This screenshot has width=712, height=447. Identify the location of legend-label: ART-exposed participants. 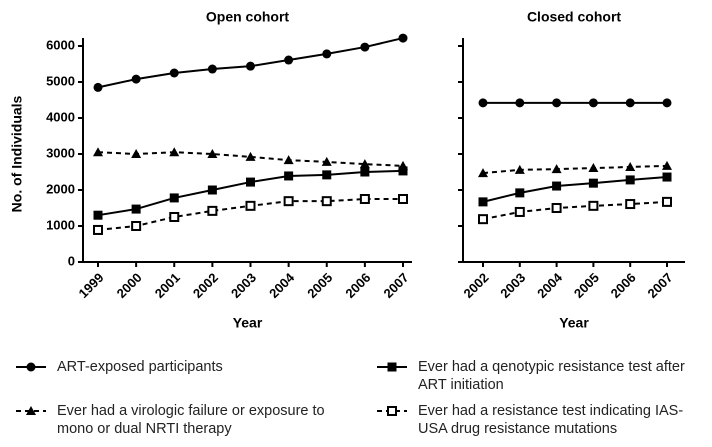
(140, 367).